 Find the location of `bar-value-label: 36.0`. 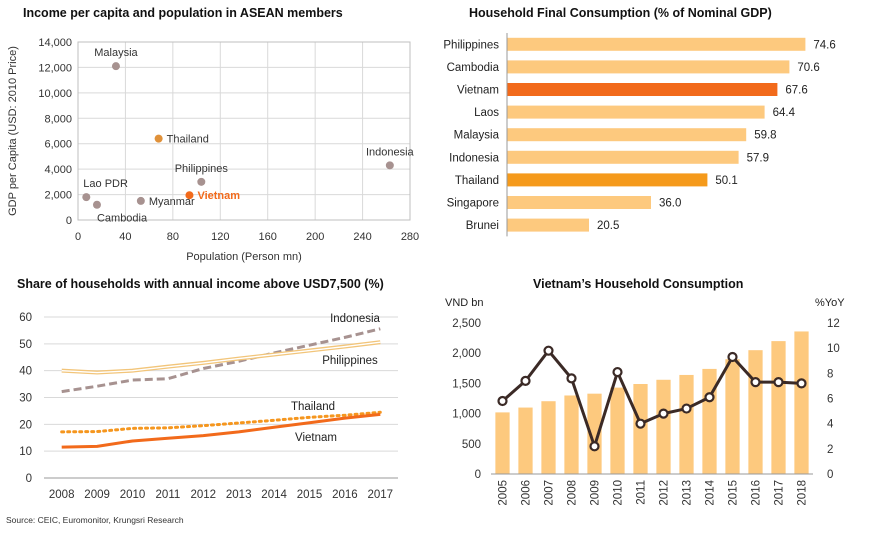

bar-value-label: 36.0 is located at coordinates (670, 204).